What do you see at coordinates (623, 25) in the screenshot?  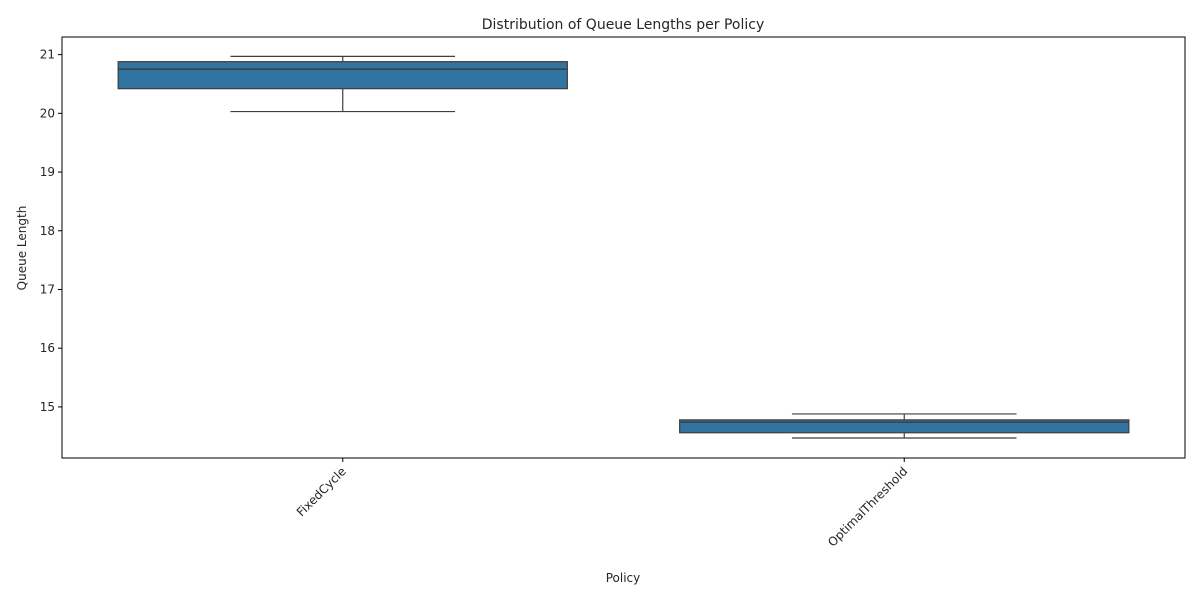 I see `chart-title: Distribution of Queue Lengths per Policy` at bounding box center [623, 25].